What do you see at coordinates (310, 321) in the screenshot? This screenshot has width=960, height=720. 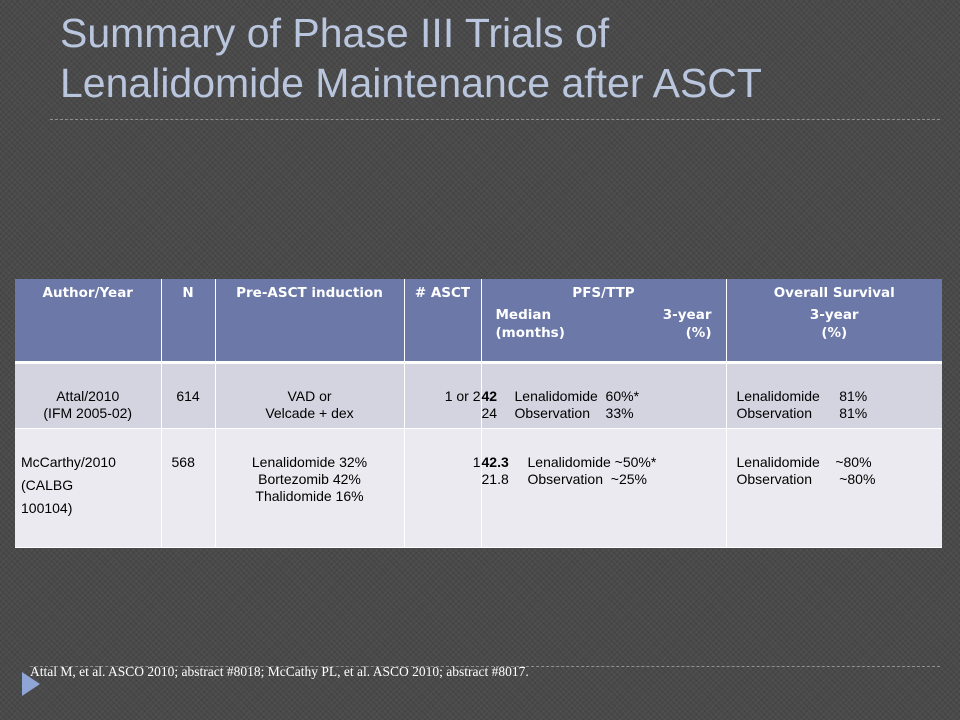 I see `header-pre-asct-induction: Pre-ASCT induction` at bounding box center [310, 321].